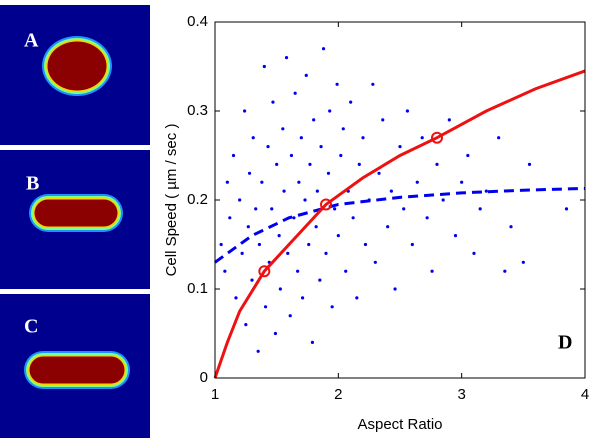  I want to click on x-tick-label: 1, so click(215, 394).